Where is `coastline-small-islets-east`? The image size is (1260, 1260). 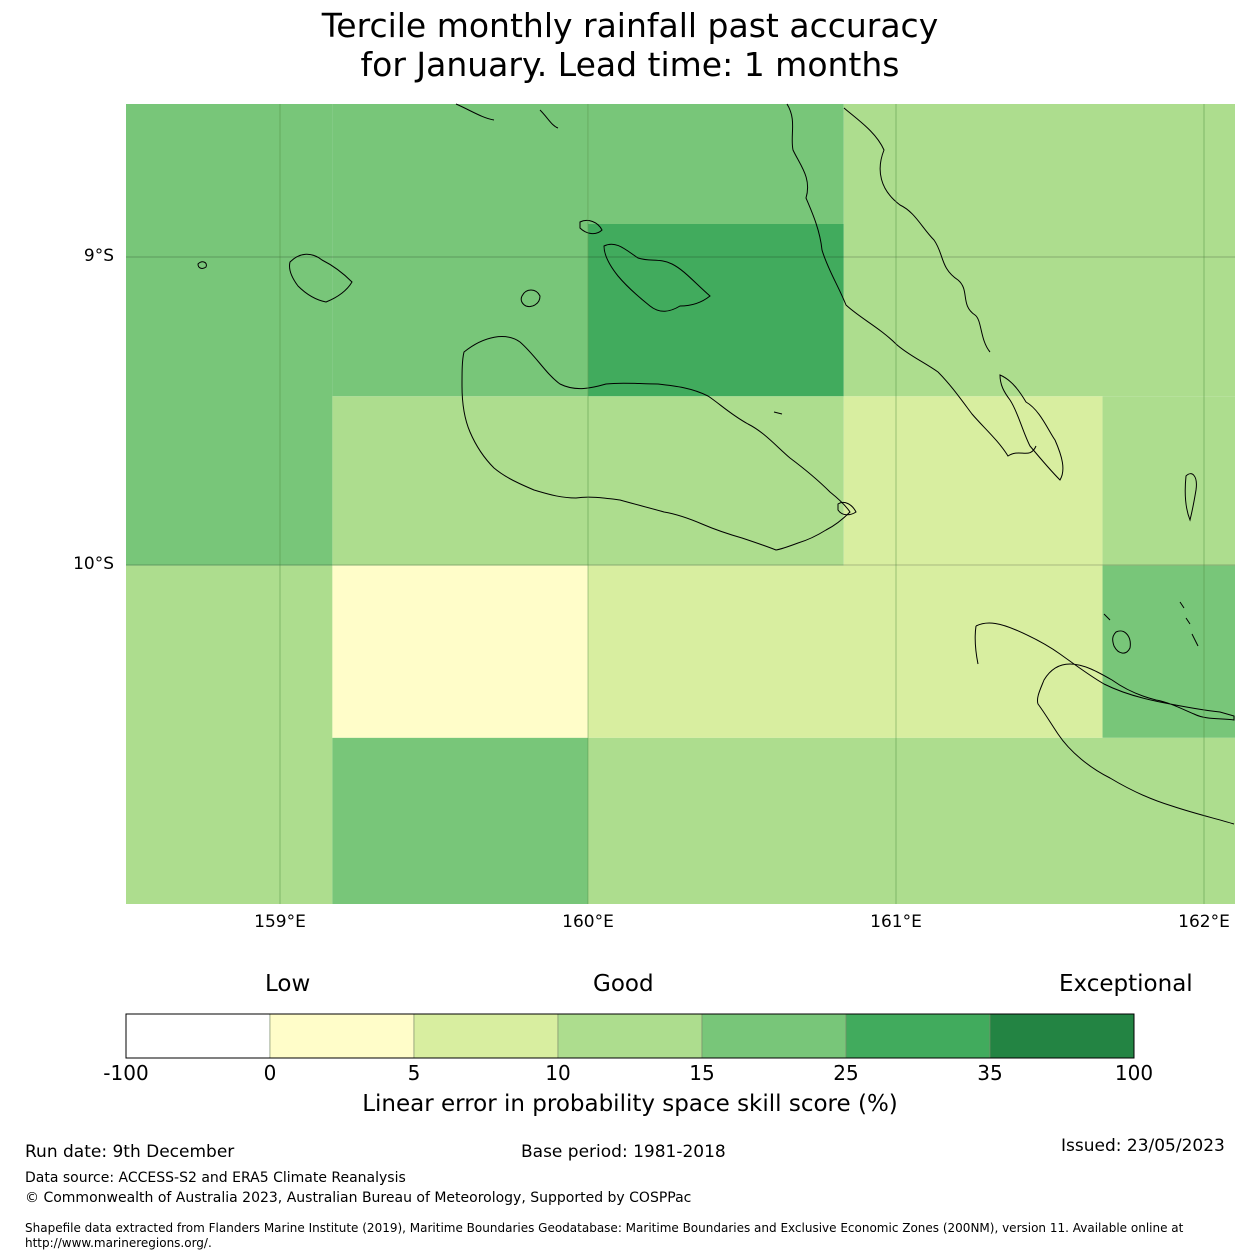
coastline-small-islets-east is located at coordinates (1151, 624).